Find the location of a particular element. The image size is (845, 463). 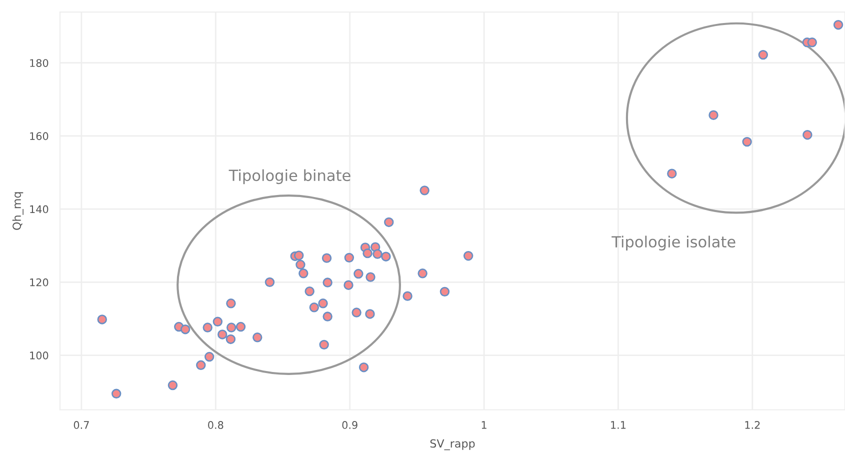

y-tick-label: 140 is located at coordinates (39, 209).